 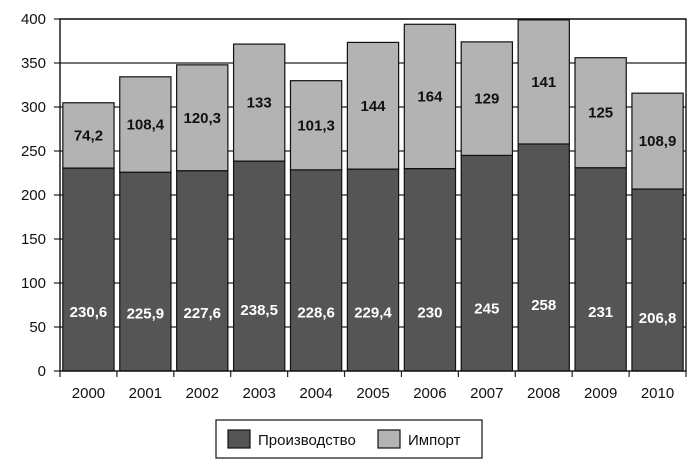 What do you see at coordinates (42, 371) in the screenshot?
I see `y-tick-label: 0` at bounding box center [42, 371].